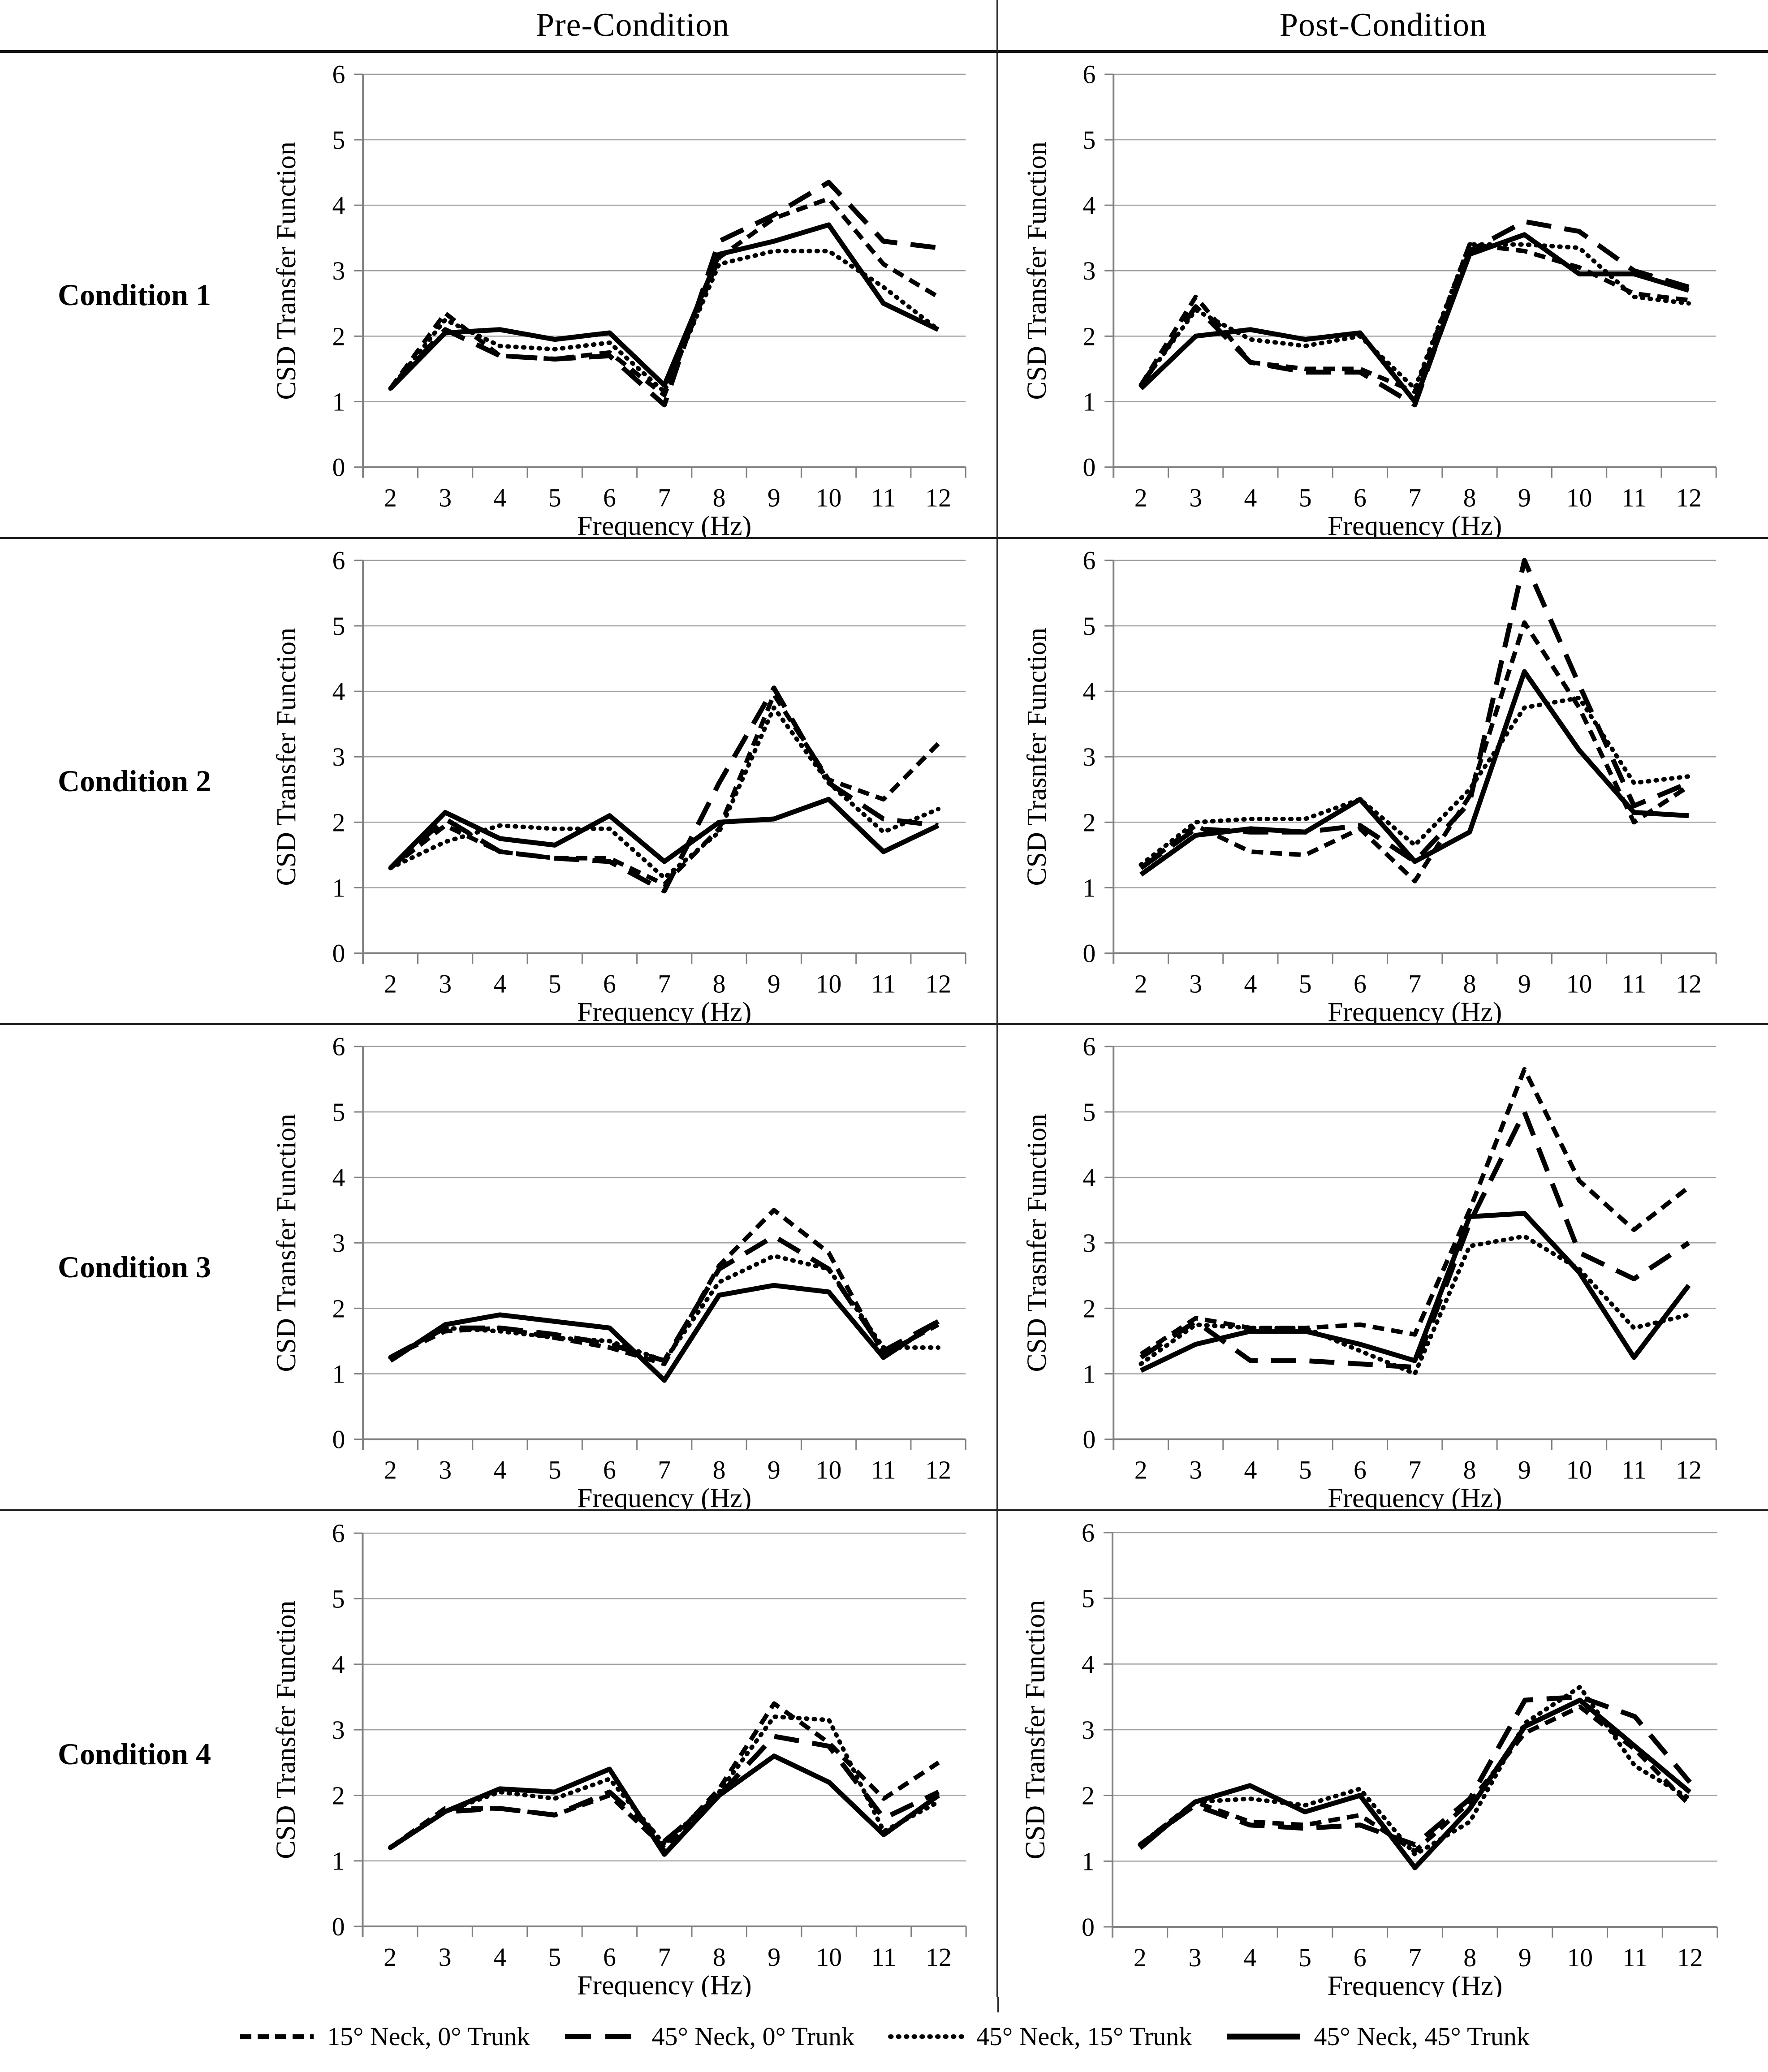 The image size is (1768, 2072). I want to click on x-axis-title: Frequency (Hz), so click(1415, 1496).